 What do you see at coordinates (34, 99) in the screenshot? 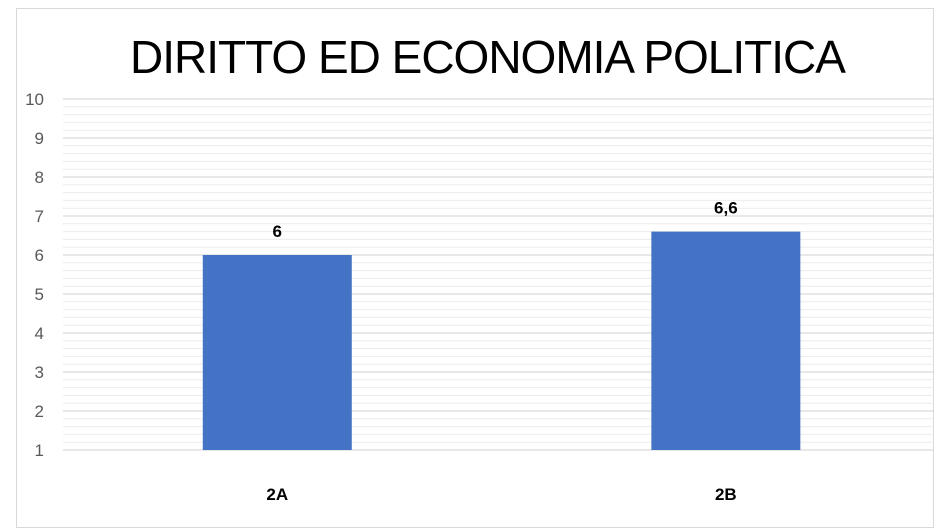
I see `y-tick-label: 10` at bounding box center [34, 99].